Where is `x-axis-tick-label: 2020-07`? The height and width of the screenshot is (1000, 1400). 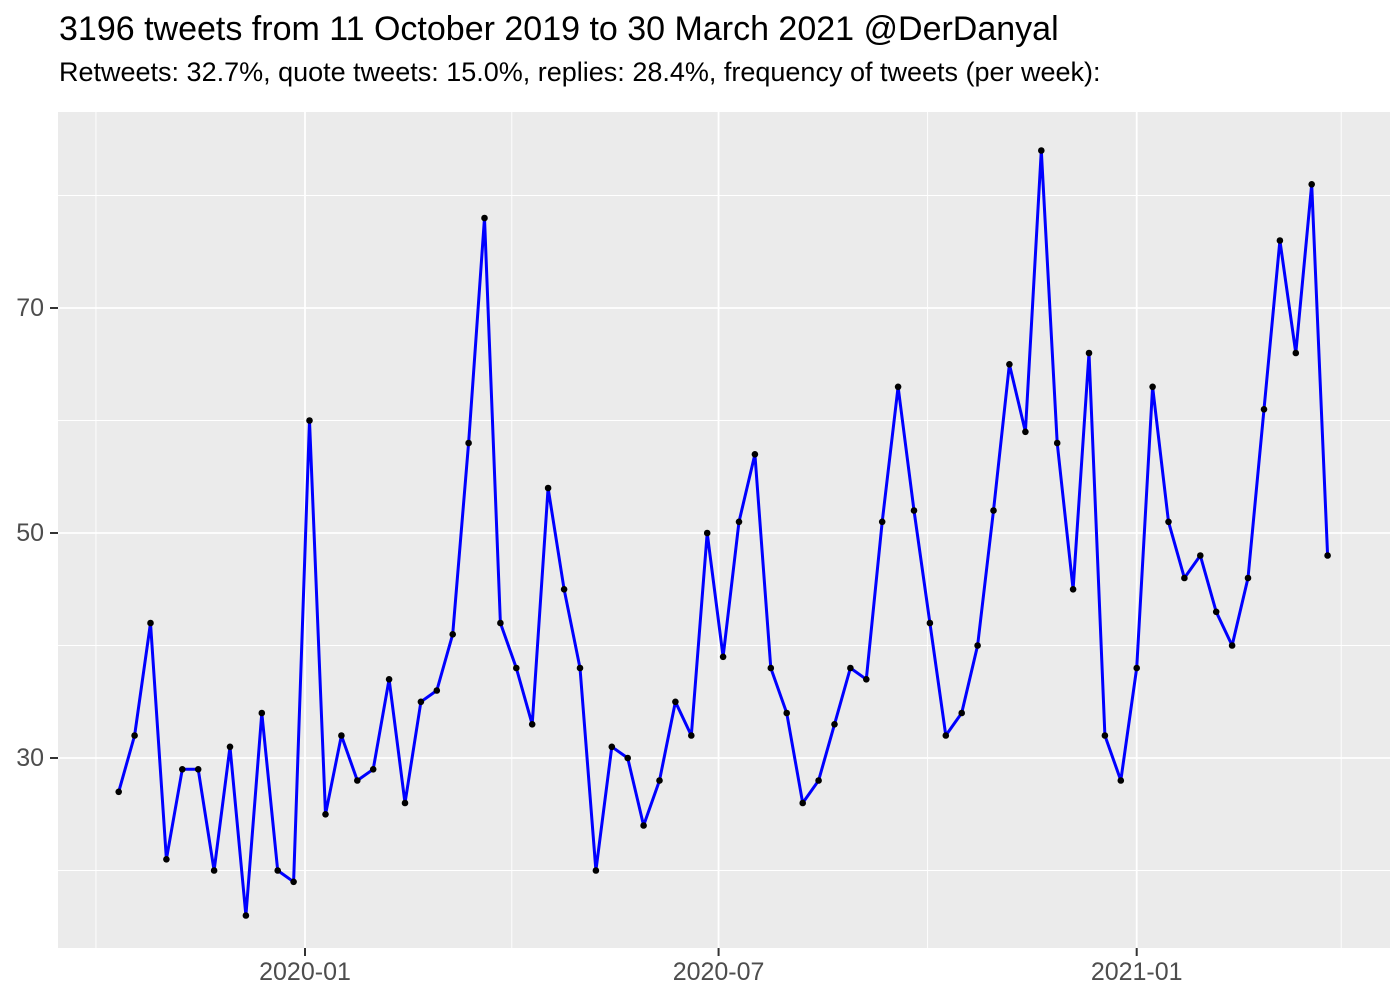 x-axis-tick-label: 2020-07 is located at coordinates (718, 972).